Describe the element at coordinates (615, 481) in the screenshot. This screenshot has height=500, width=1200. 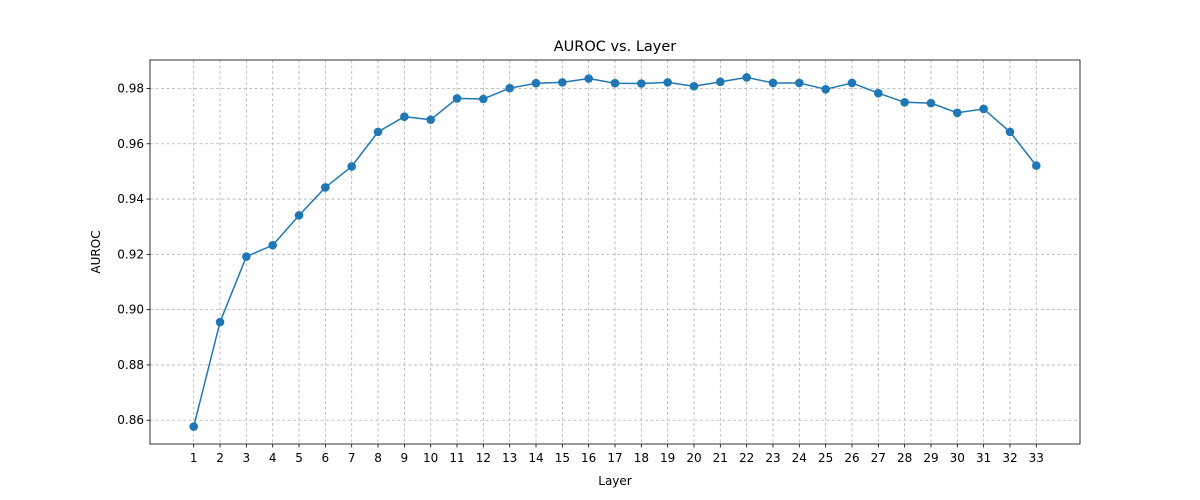
I see `x-axis-label: Layer` at that location.